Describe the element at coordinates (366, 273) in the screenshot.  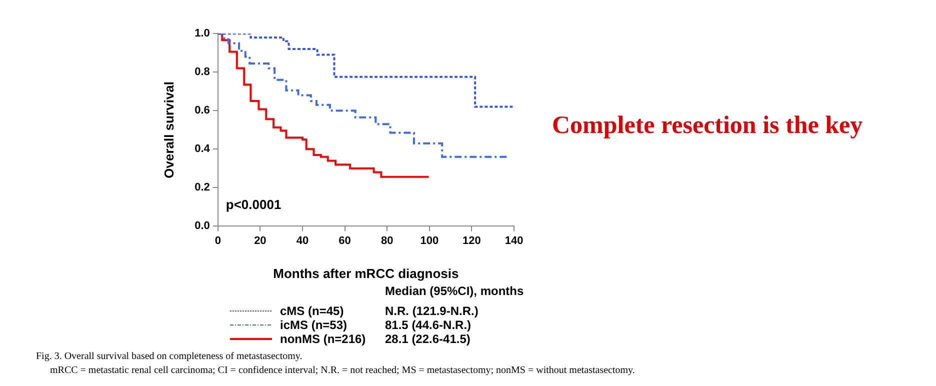
I see `x-axis-title: Months after mRCC diagnosis` at that location.